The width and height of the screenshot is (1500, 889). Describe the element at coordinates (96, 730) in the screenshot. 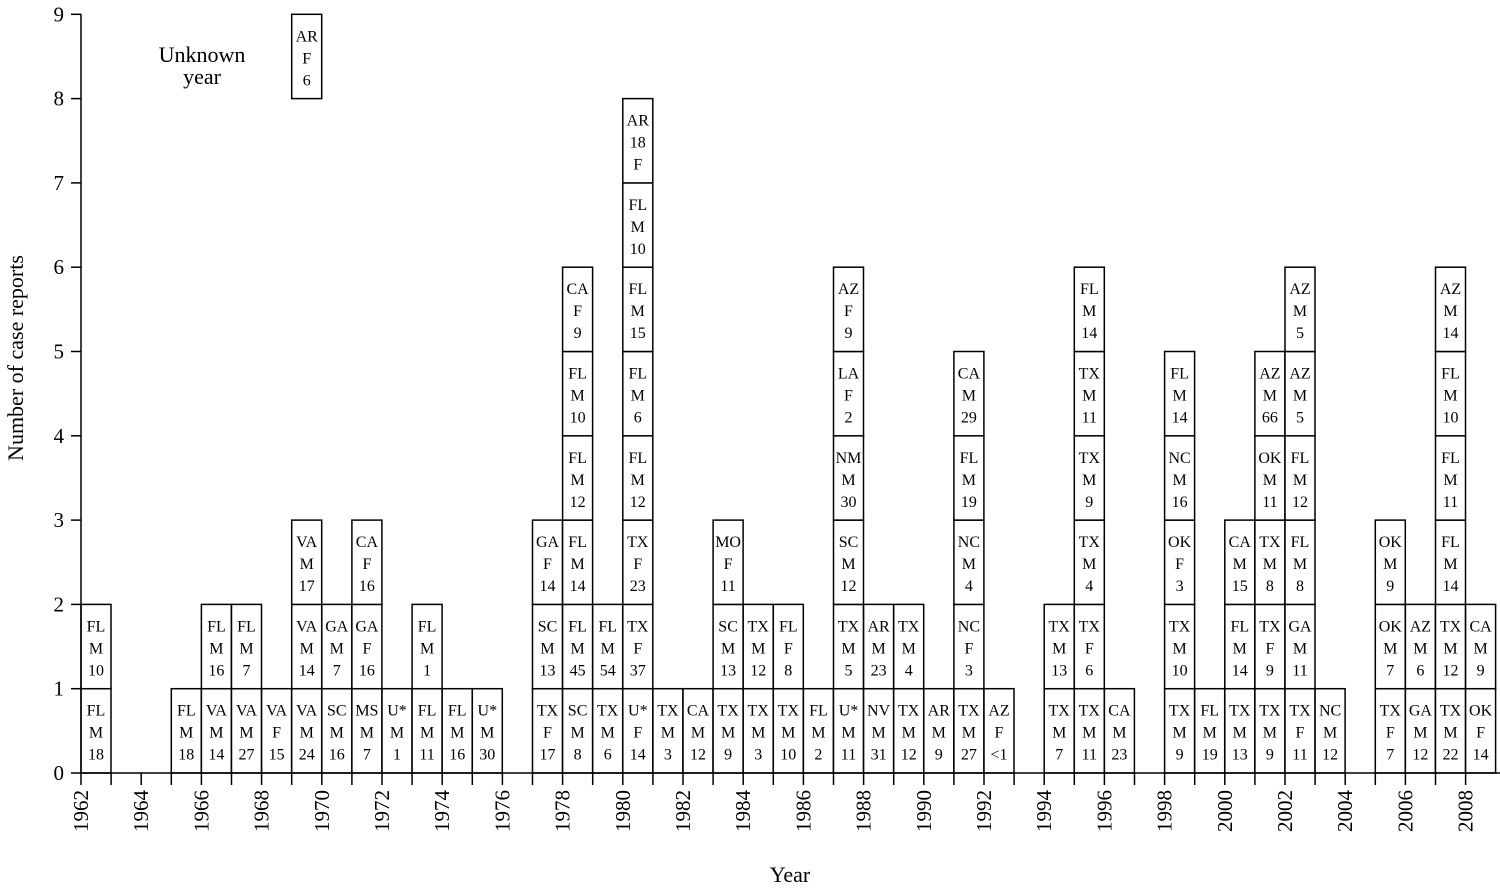

I see `case-box-1962-1: FL M 18` at that location.